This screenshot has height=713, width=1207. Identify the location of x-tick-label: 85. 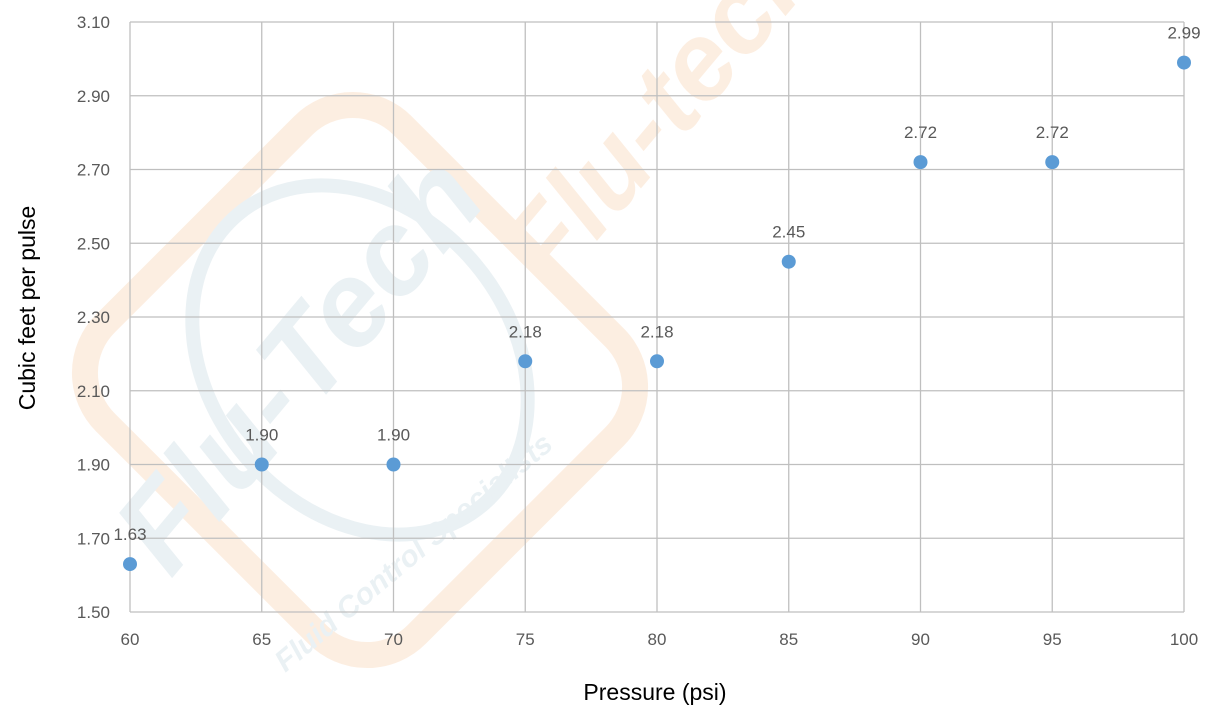
(788, 639).